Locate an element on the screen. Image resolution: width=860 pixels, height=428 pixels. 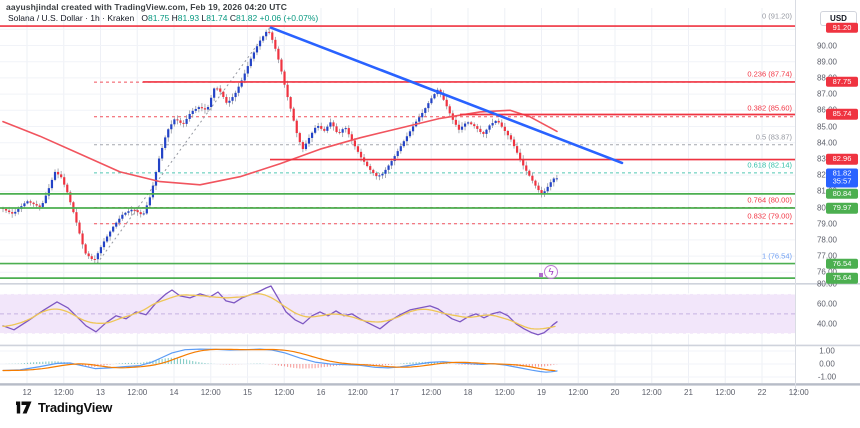
open-value: 81.75 is located at coordinates (159, 18).